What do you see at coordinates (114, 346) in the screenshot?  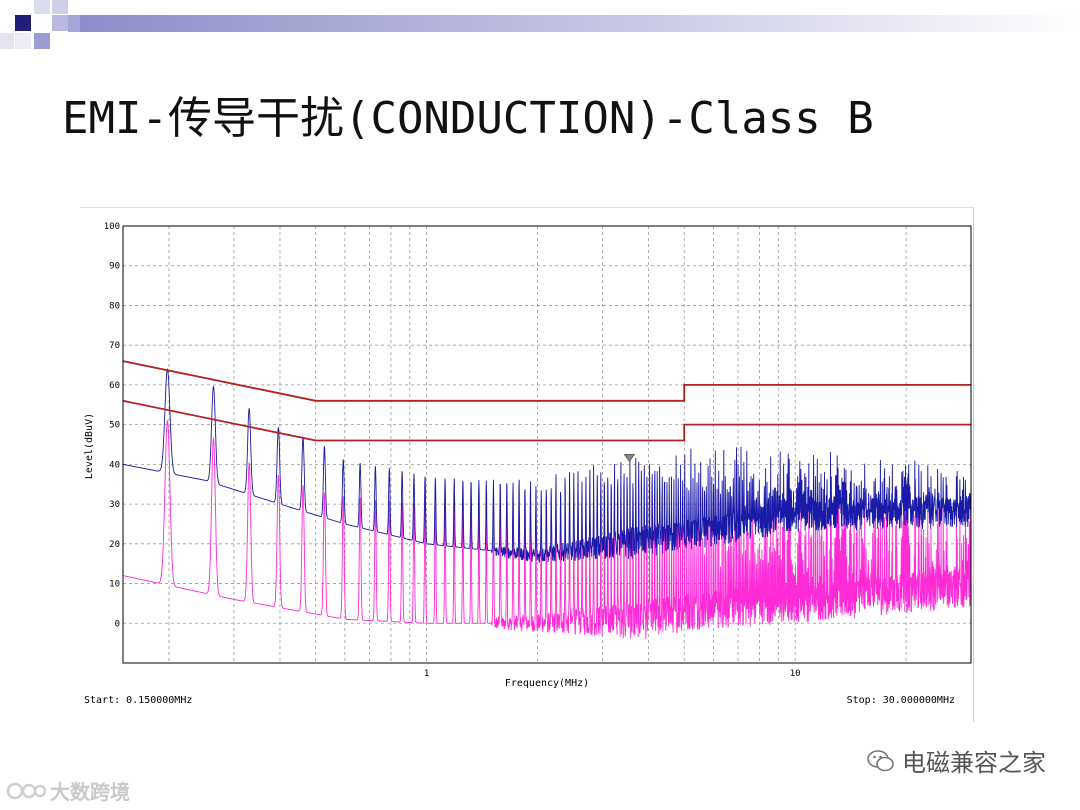 I see `y-tick-label: 70` at bounding box center [114, 346].